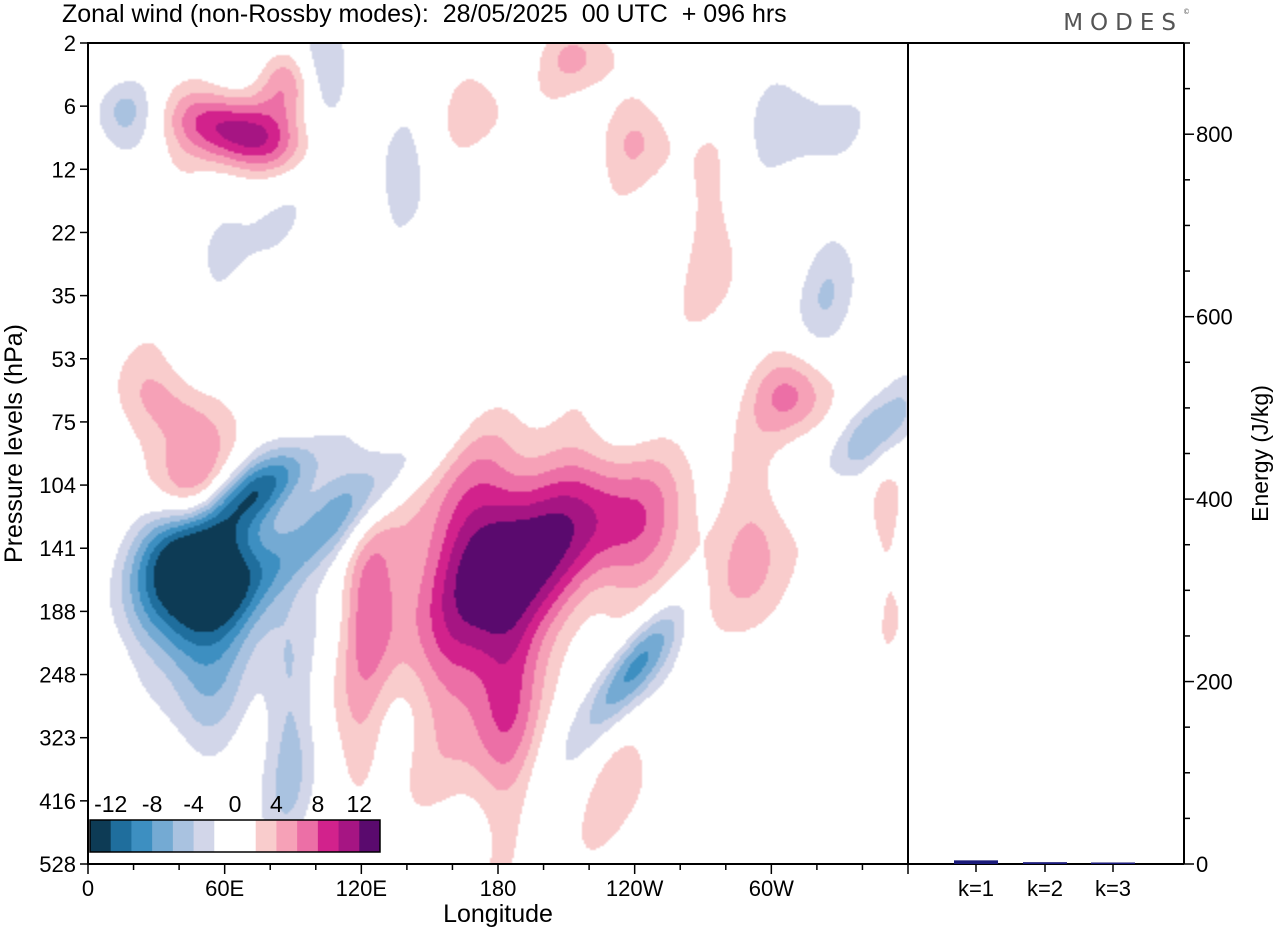 The height and width of the screenshot is (930, 1280). What do you see at coordinates (57, 675) in the screenshot?
I see `y-tick-label: 248` at bounding box center [57, 675].